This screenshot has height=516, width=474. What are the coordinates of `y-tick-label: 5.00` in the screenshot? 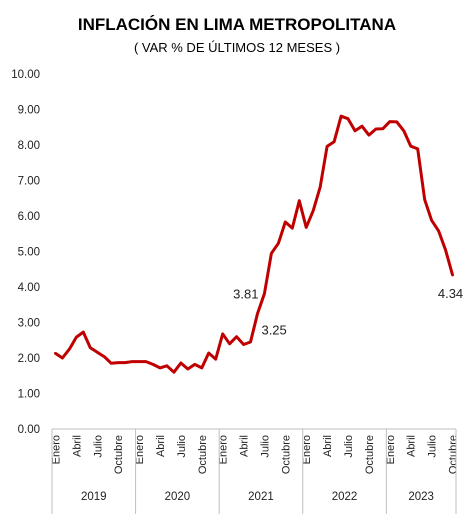 It's located at (29, 253).